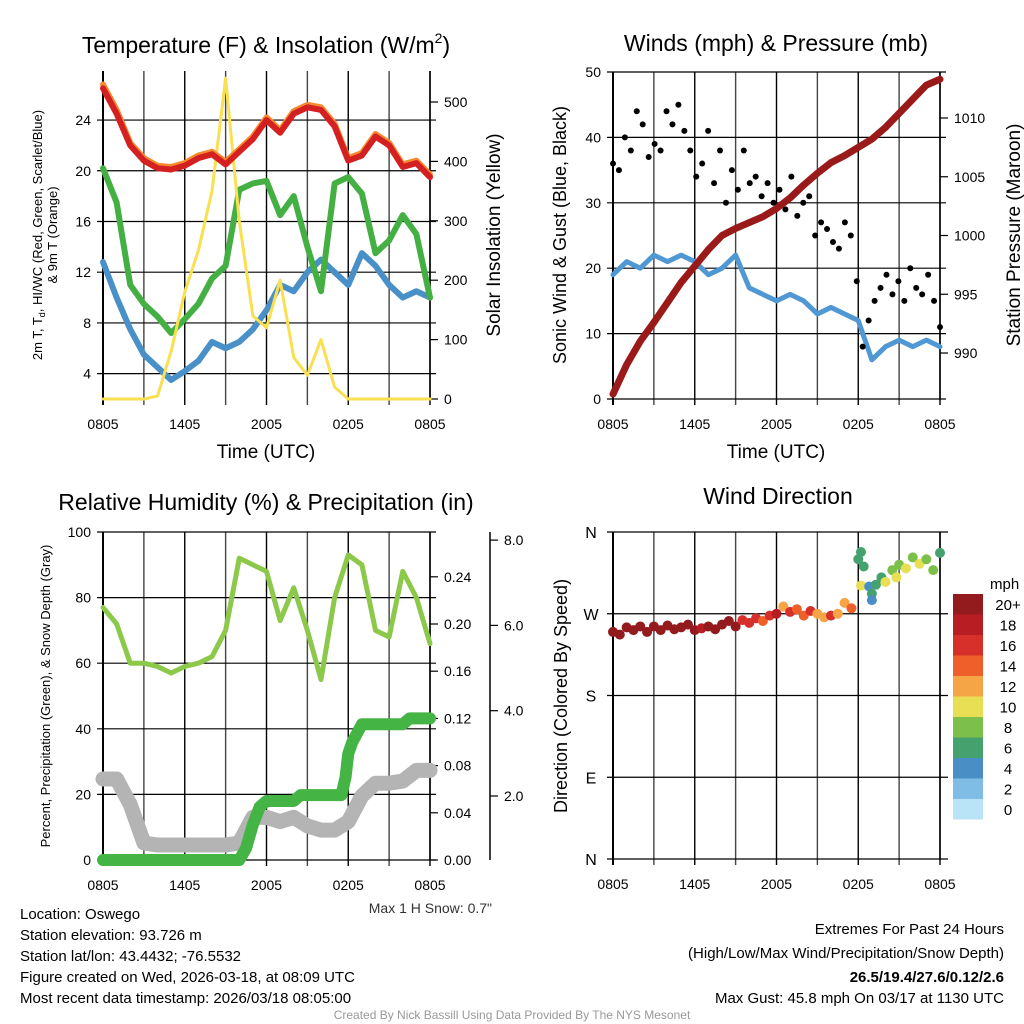 This screenshot has height=1024, width=1024. I want to click on precip-axis-tick-label: 0.00, so click(457, 860).